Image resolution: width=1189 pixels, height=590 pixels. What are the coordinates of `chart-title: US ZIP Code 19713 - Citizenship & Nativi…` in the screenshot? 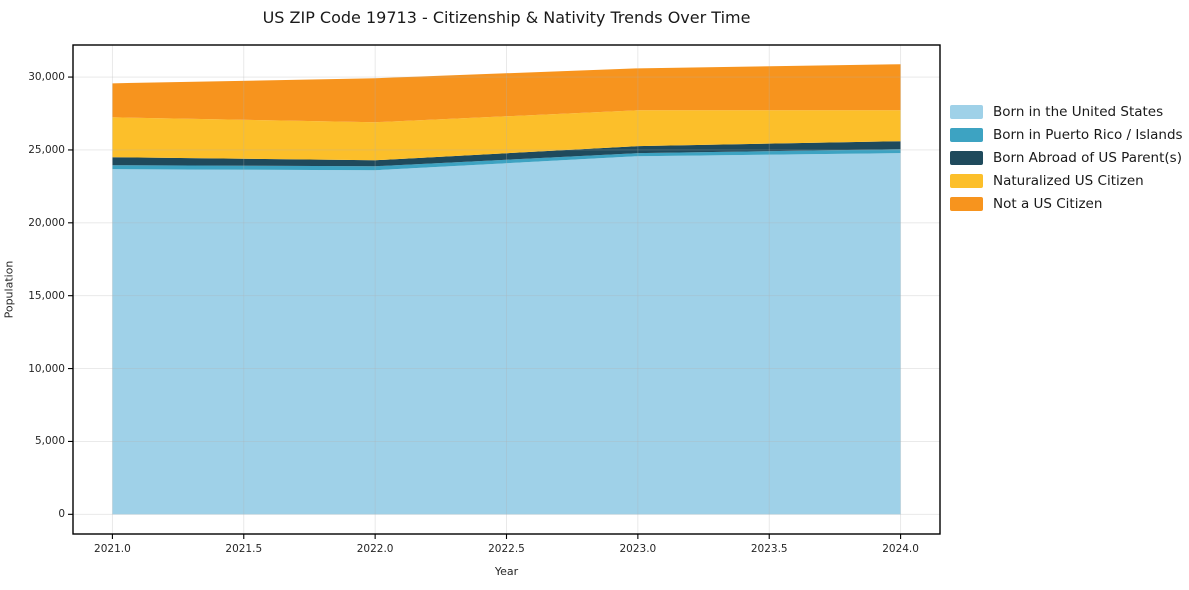 It's located at (506, 17).